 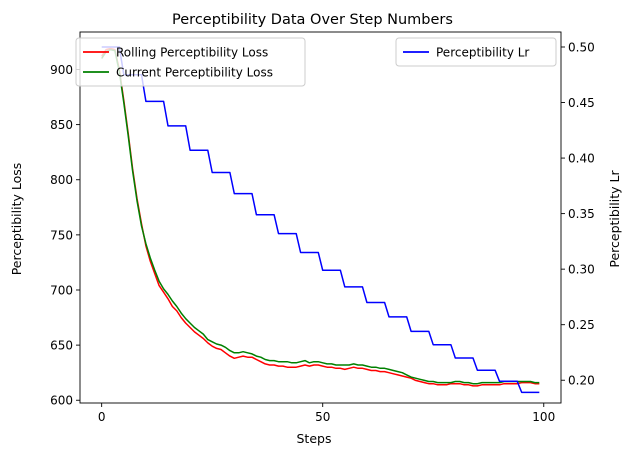 What do you see at coordinates (482, 53) in the screenshot?
I see `legend-label: Perceptibility Lr` at bounding box center [482, 53].